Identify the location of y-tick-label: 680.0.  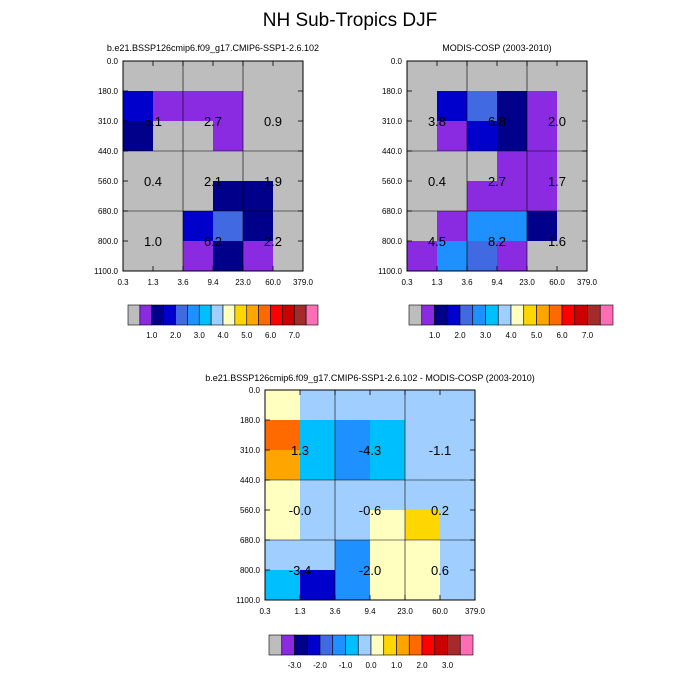
(108, 211).